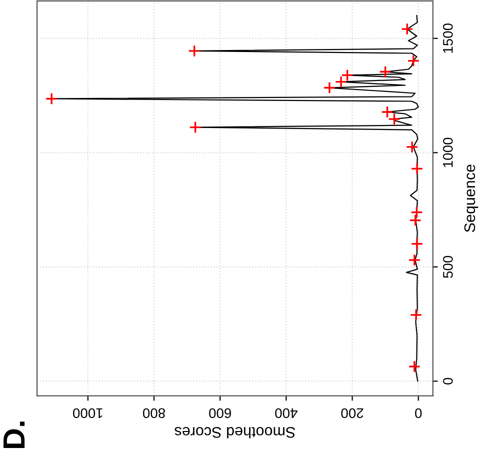 The image size is (481, 464). What do you see at coordinates (447, 153) in the screenshot?
I see `y-tick-label: 1000` at bounding box center [447, 153].